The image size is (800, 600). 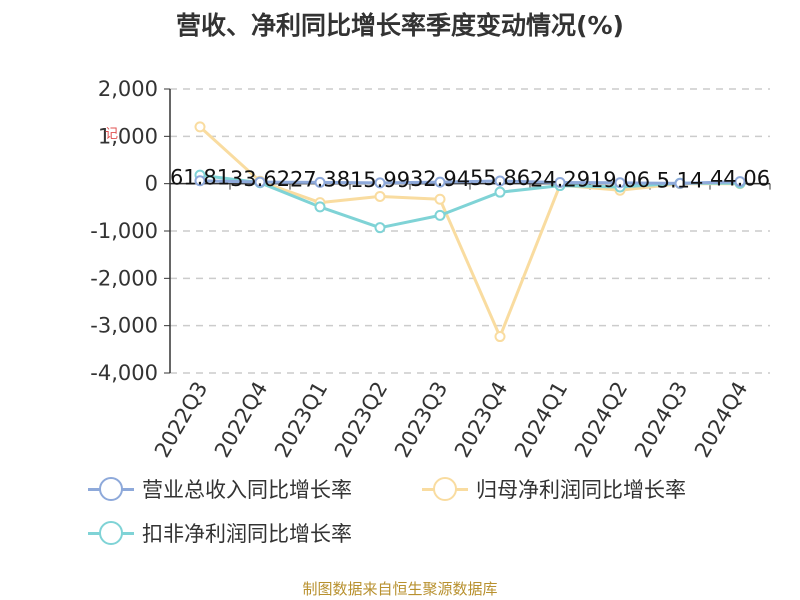 I want to click on data-label: 32.94, so click(x=440, y=179).